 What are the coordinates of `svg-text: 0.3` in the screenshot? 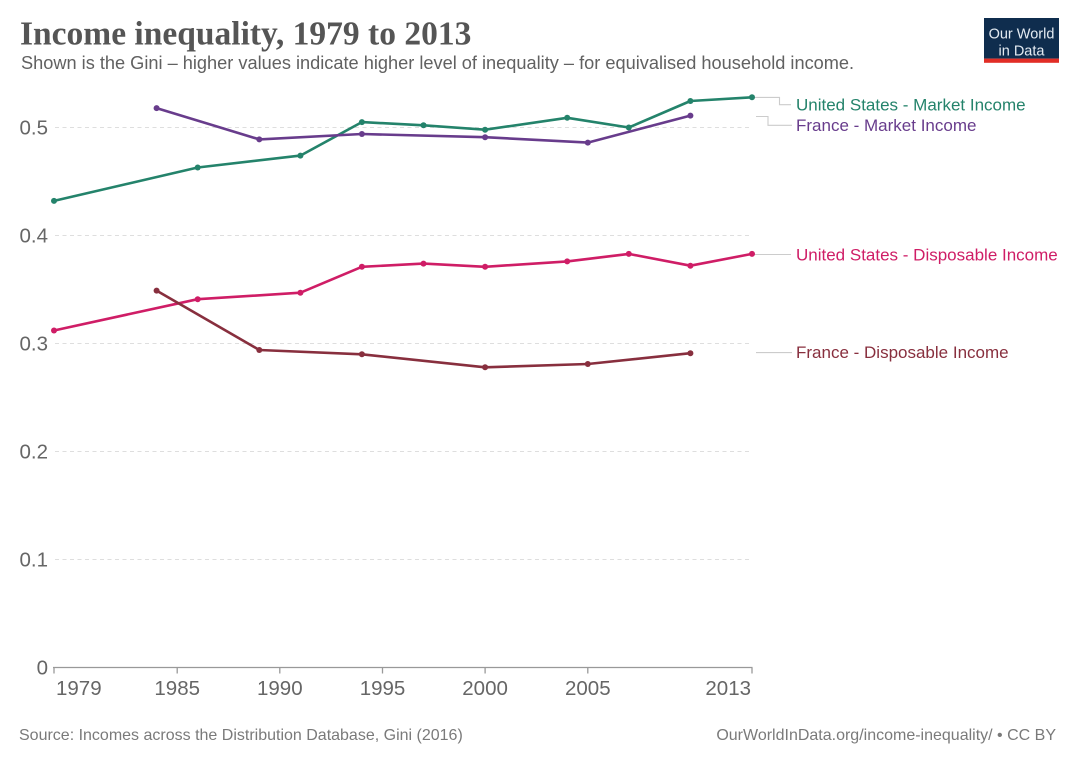 It's located at (34, 344).